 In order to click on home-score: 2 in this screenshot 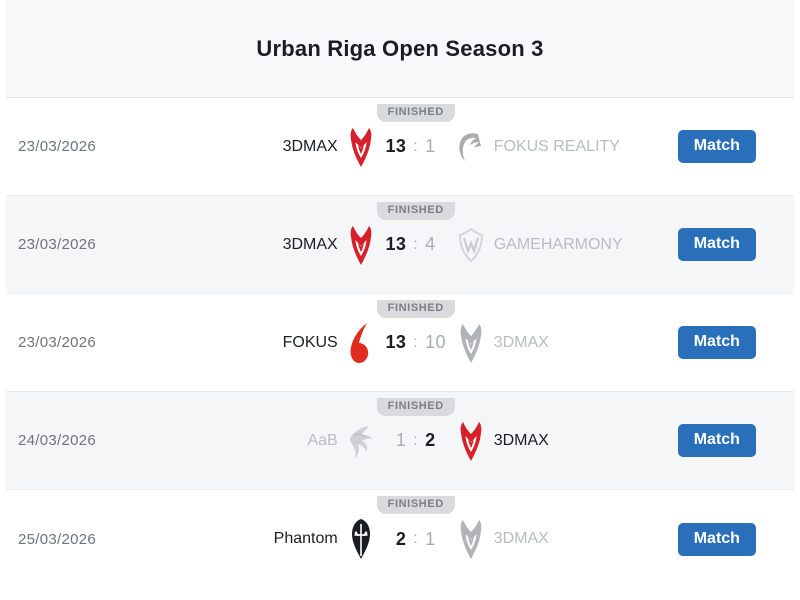, I will do `click(401, 538)`.